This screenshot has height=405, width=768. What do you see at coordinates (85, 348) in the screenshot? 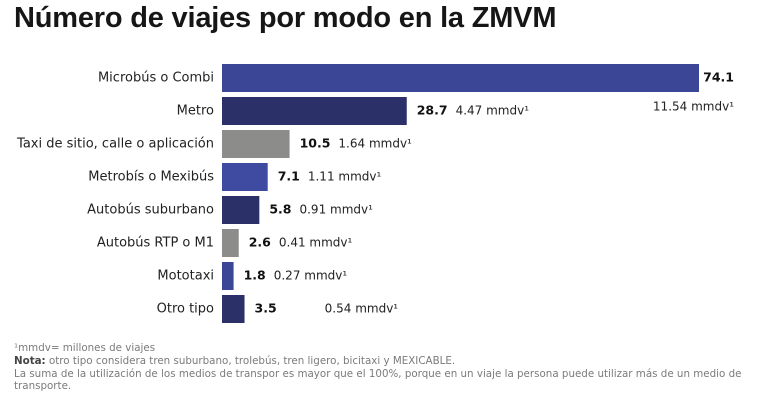
I see `footnote-mmdv: ¹mmdv= millones de viajes` at bounding box center [85, 348].